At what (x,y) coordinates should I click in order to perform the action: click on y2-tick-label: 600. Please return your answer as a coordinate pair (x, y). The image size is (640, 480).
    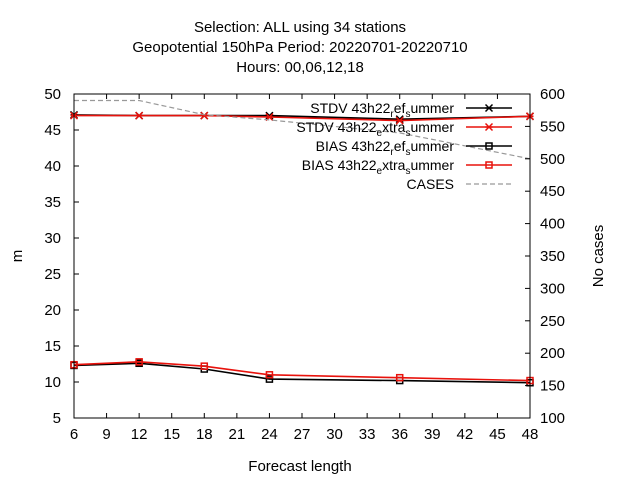
    Looking at the image, I should click on (552, 94).